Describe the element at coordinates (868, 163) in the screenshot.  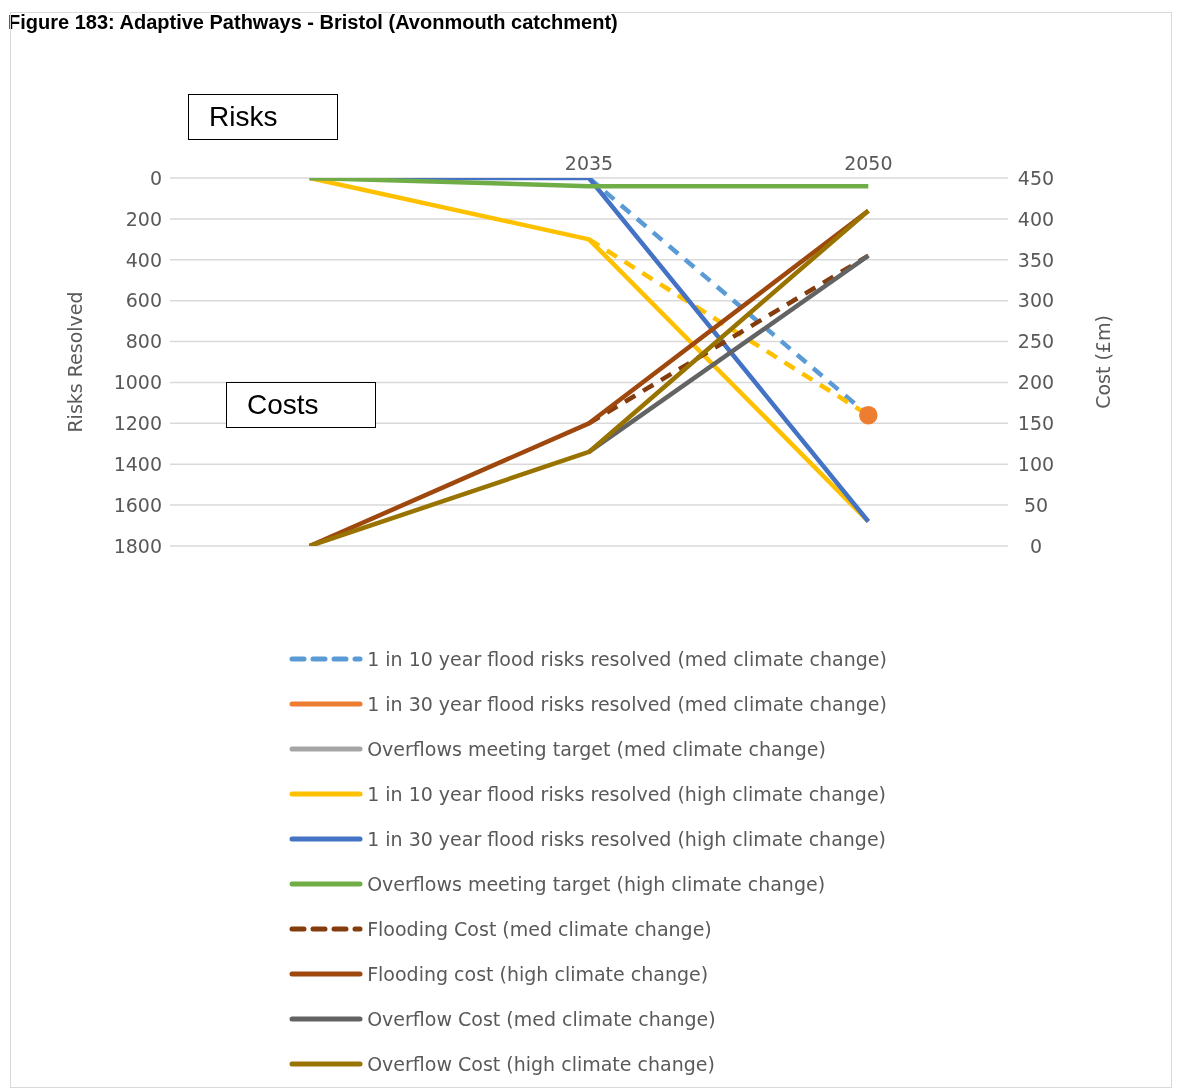
I see `x-tick-label: 2050` at that location.